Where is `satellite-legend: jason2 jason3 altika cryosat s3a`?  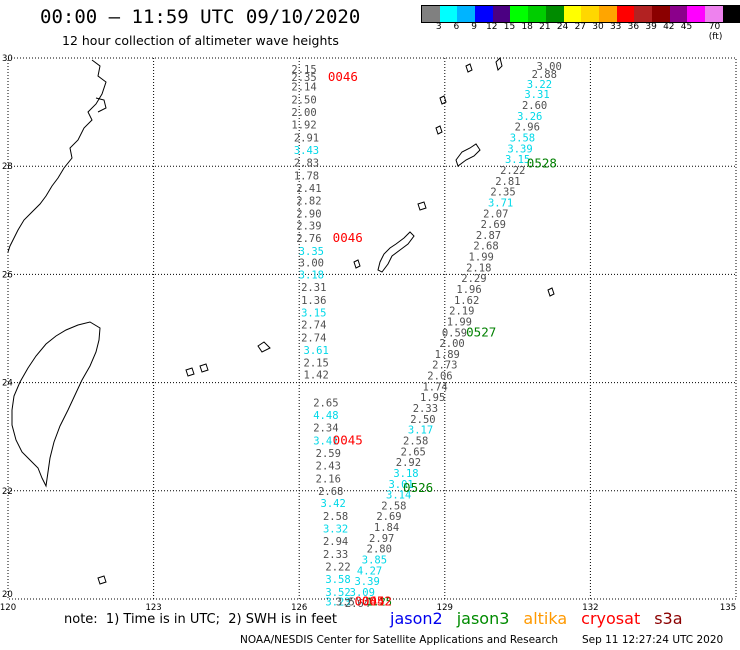
satellite-legend: jason2 jason3 altika cryosat s3a is located at coordinates (543, 618).